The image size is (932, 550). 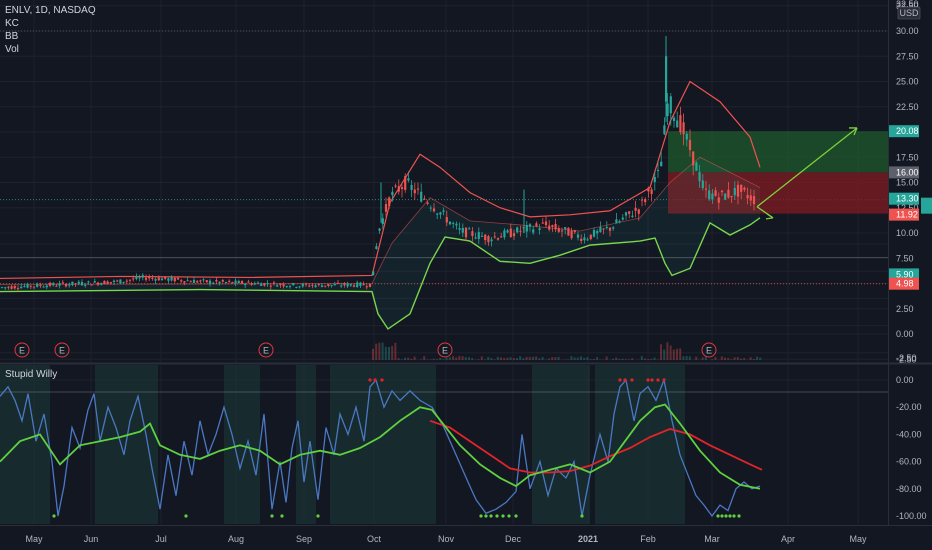 What do you see at coordinates (906, 359) in the screenshot?
I see `price-tick-label: -2.50` at bounding box center [906, 359].